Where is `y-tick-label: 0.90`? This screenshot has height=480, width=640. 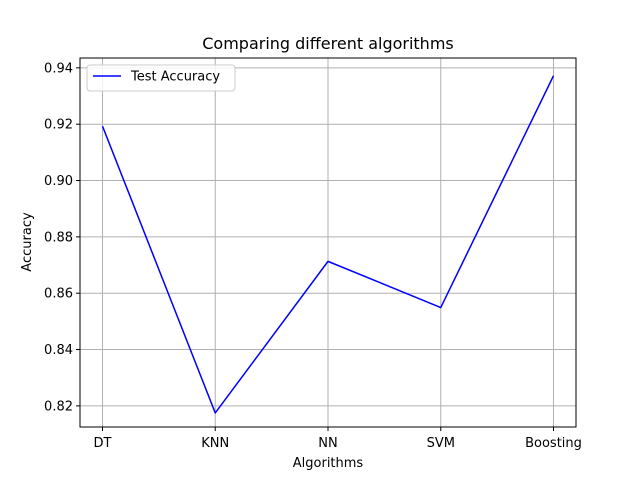 y-tick-label: 0.90 is located at coordinates (58, 181).